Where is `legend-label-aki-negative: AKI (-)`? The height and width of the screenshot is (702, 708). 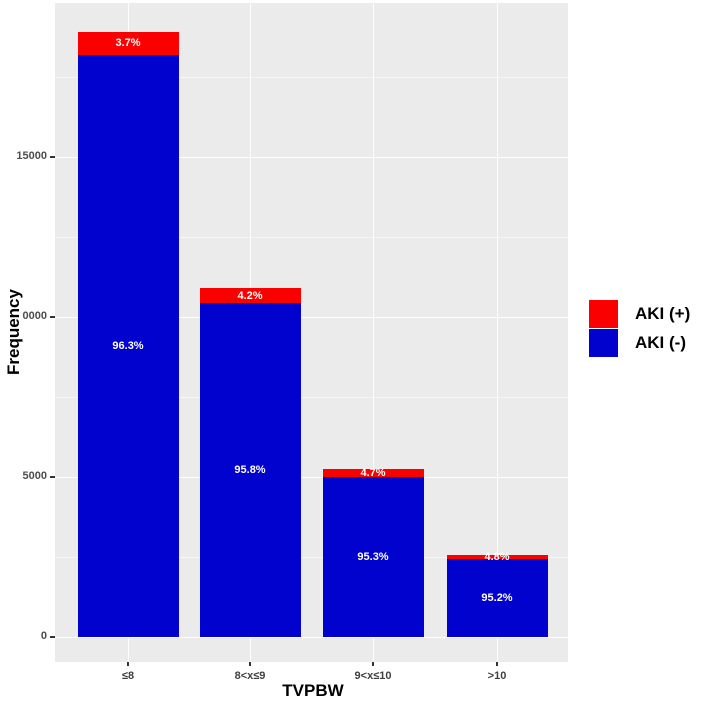
legend-label-aki-negative: AKI (-) is located at coordinates (660, 342).